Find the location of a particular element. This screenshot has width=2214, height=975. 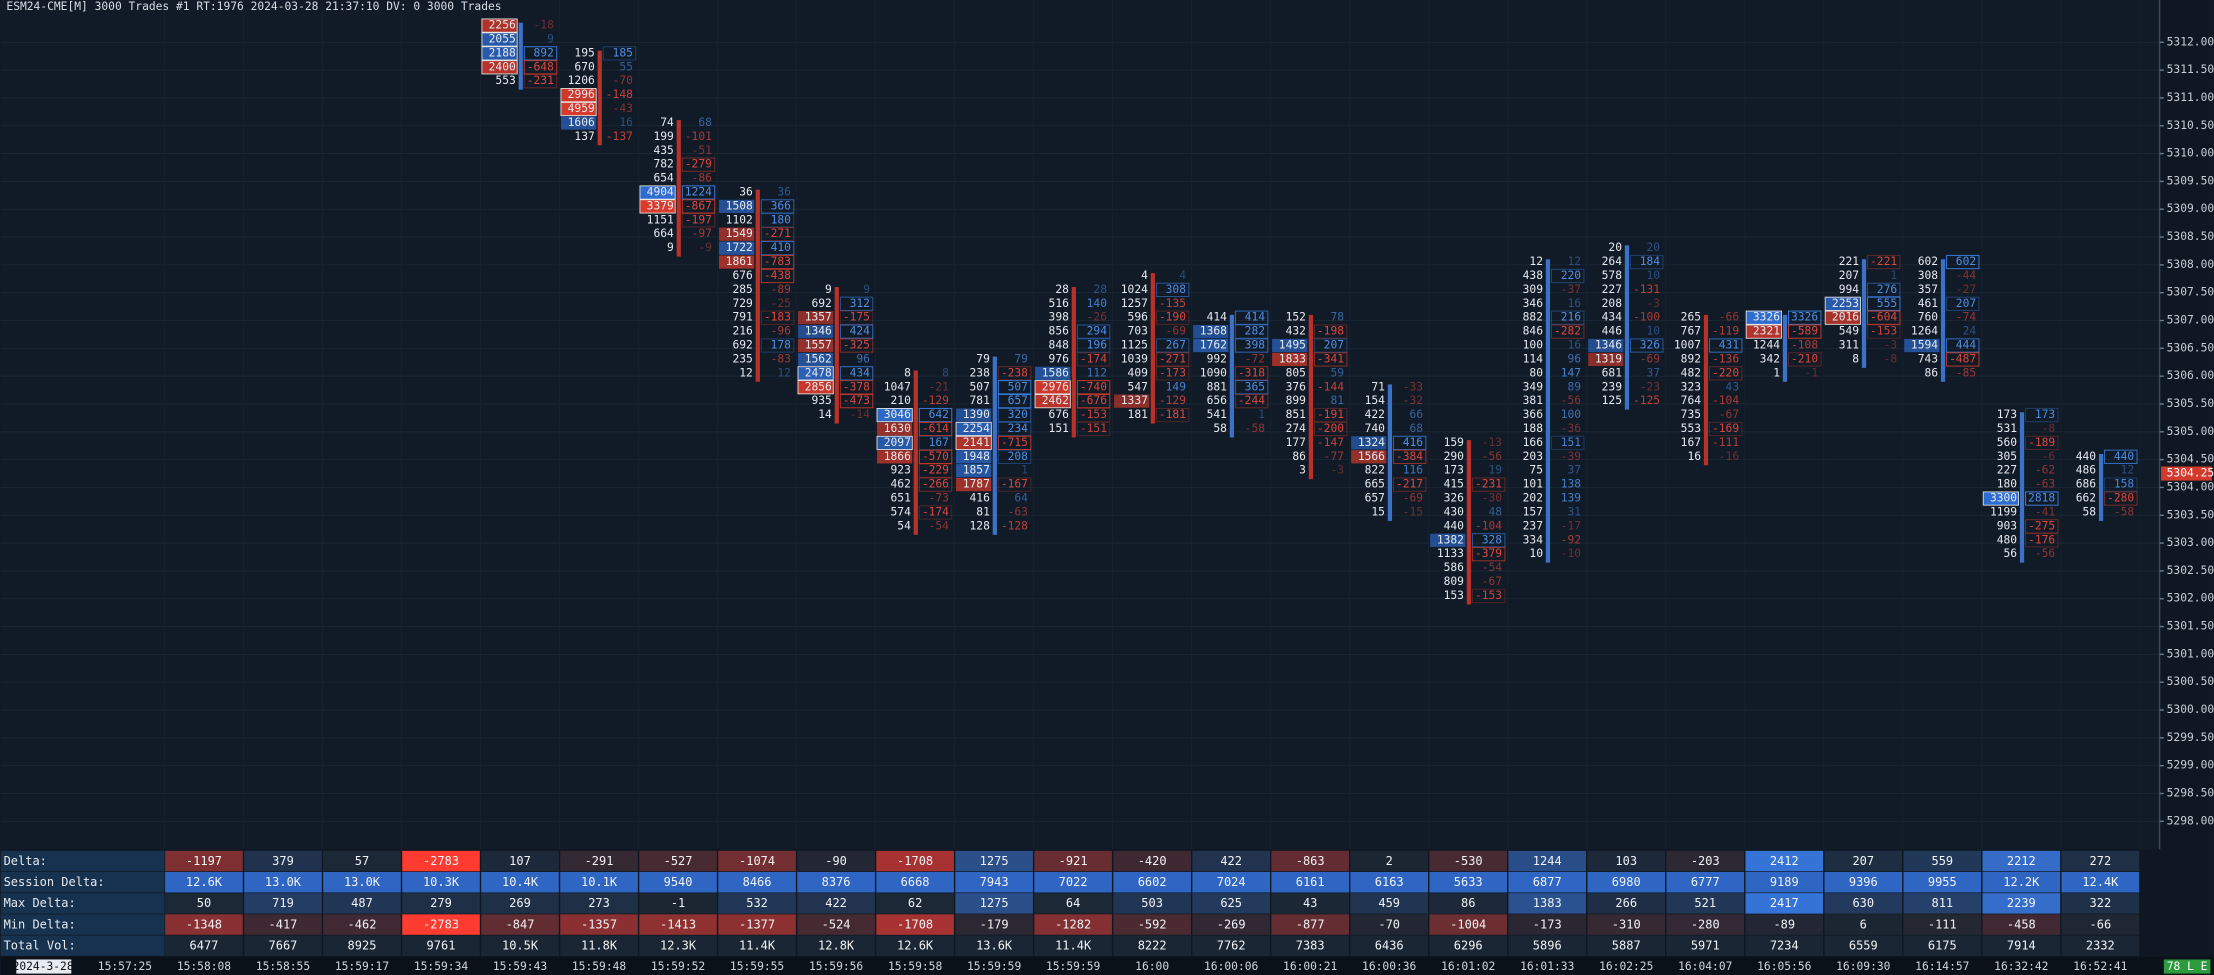

badge-box is located at coordinates (2187, 966).